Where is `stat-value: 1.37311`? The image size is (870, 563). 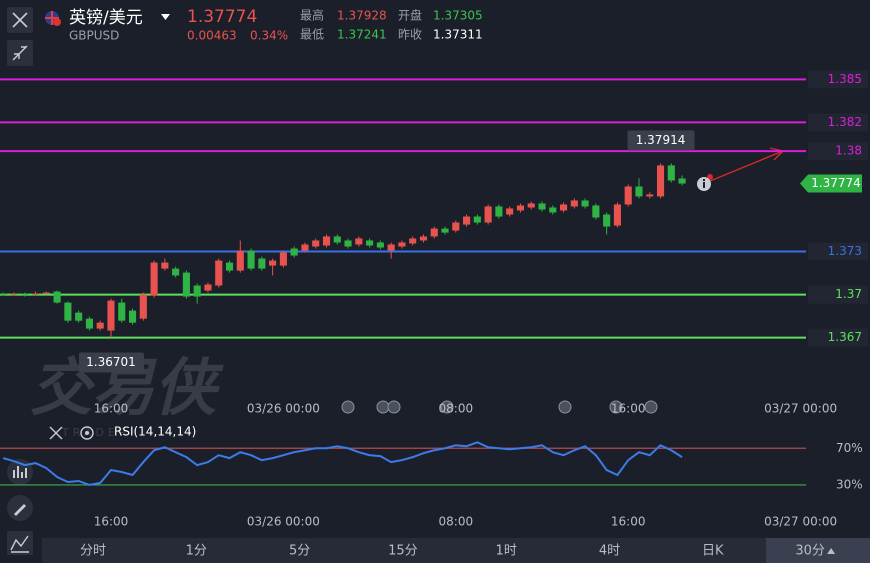
stat-value: 1.37311 is located at coordinates (458, 35).